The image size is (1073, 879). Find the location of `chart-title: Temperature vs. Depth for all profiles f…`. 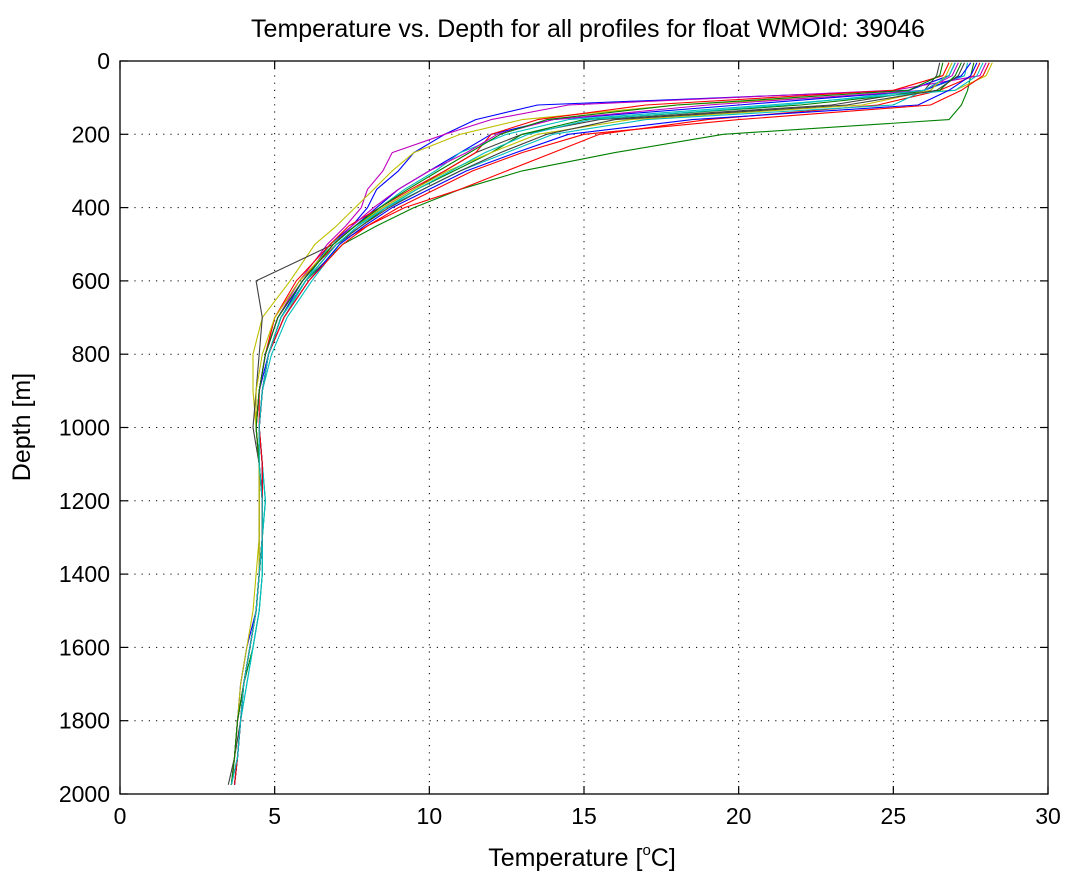

chart-title: Temperature vs. Depth for all profiles f… is located at coordinates (588, 29).